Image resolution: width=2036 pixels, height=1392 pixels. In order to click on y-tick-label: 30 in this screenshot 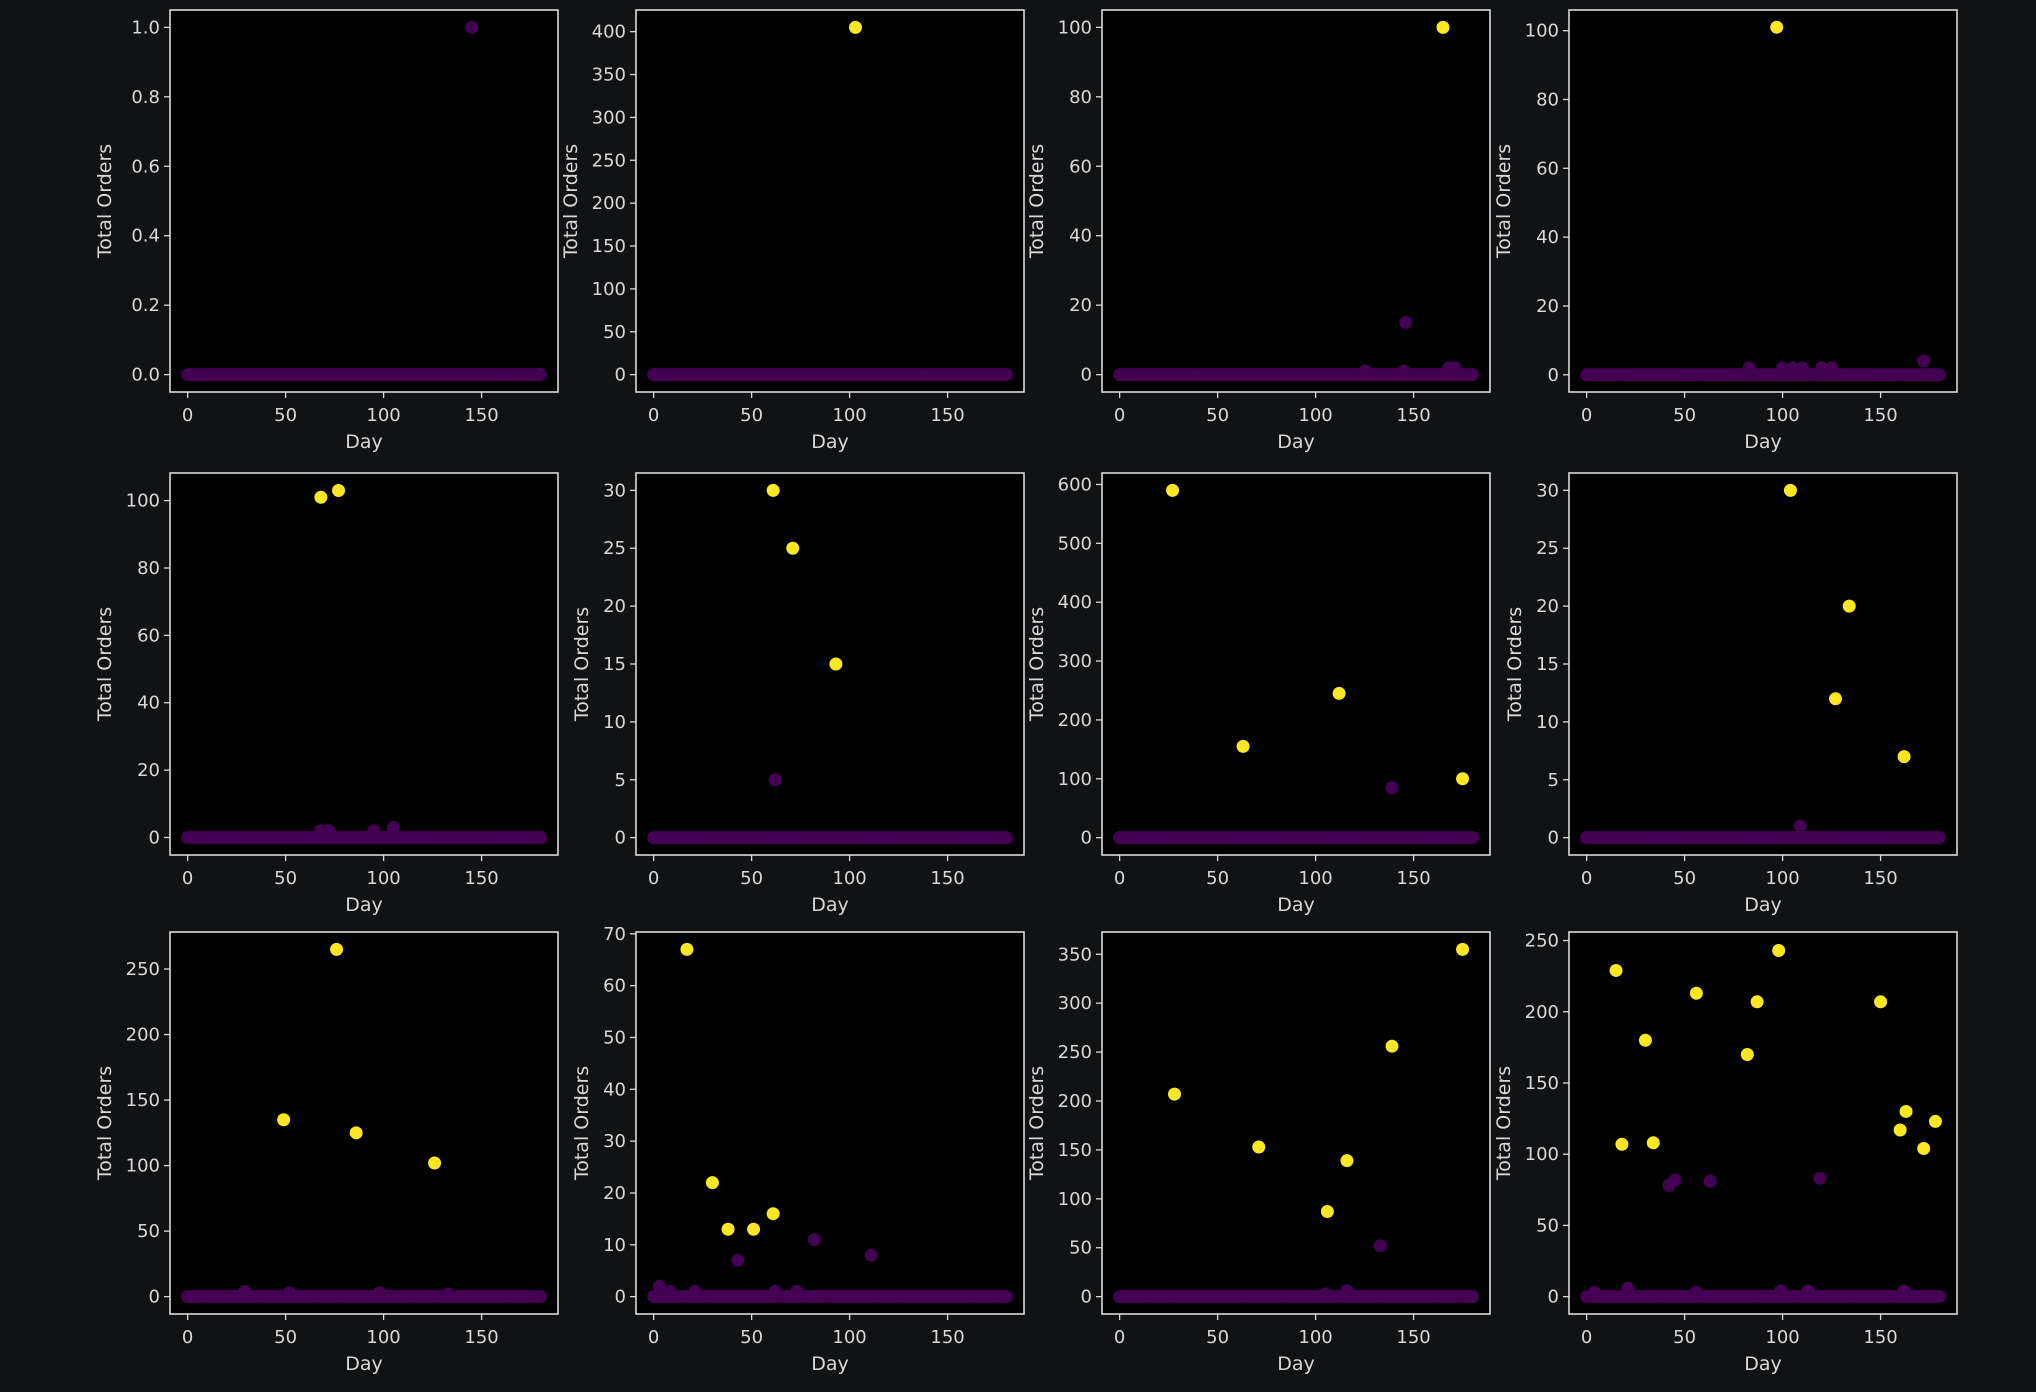, I will do `click(1547, 490)`.